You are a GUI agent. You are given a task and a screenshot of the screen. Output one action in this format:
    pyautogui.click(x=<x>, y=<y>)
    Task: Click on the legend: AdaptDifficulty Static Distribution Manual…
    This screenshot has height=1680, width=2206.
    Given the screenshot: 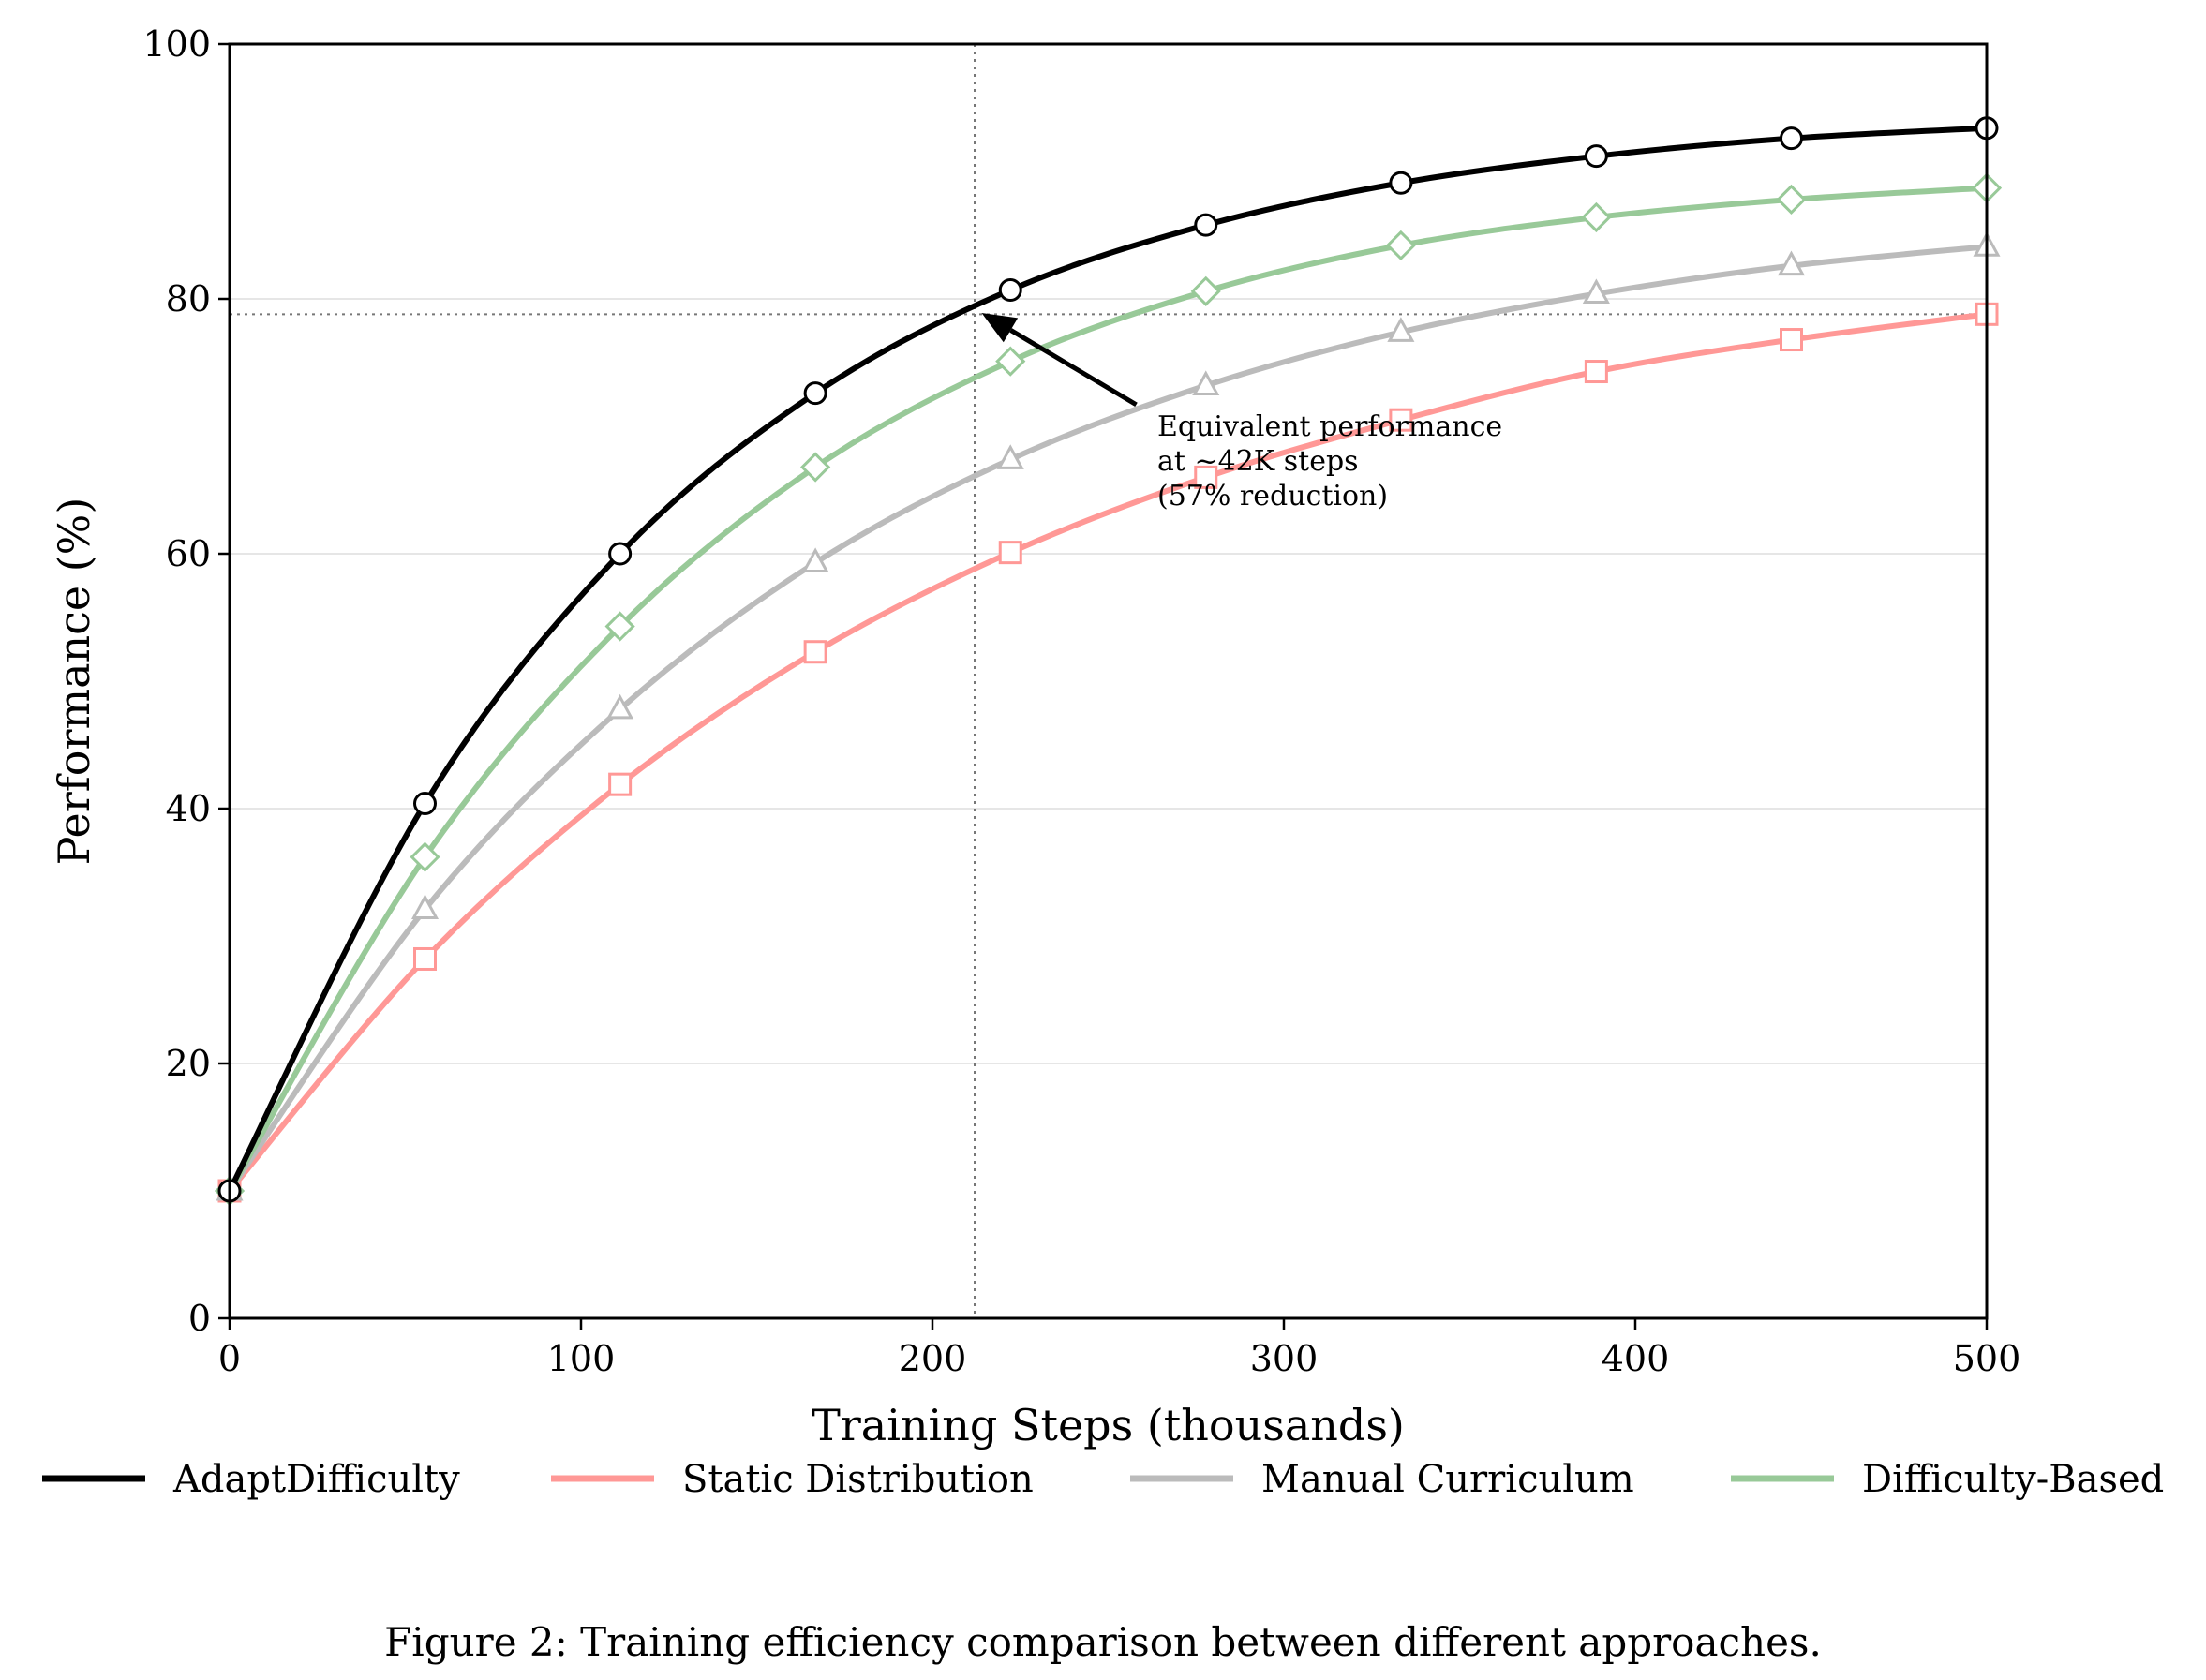 What is the action you would take?
    pyautogui.click(x=1103, y=1479)
    